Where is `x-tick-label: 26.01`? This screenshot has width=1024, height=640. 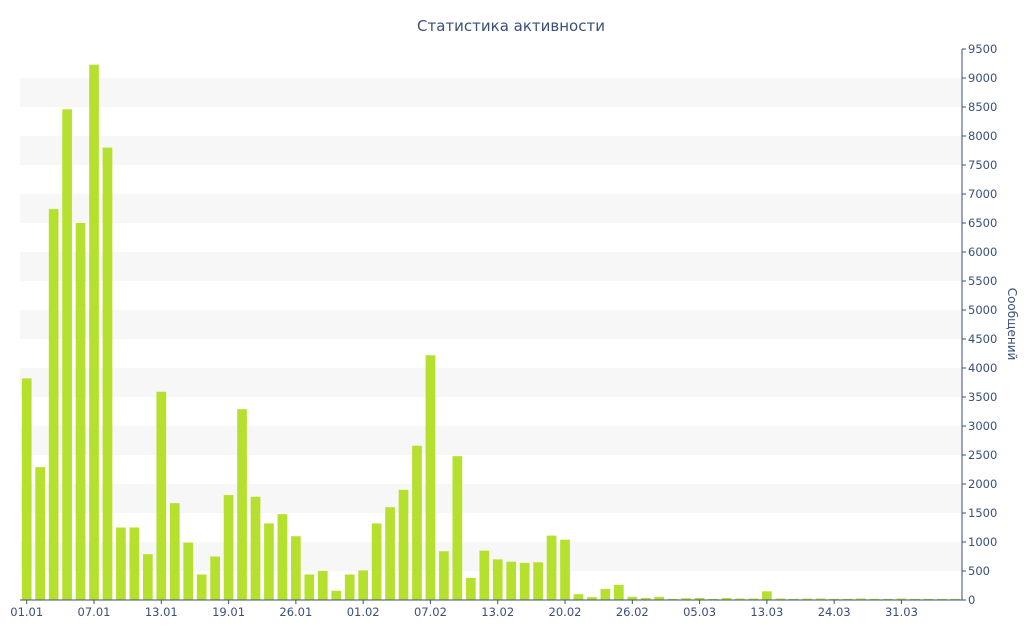 x-tick-label: 26.01 is located at coordinates (295, 612).